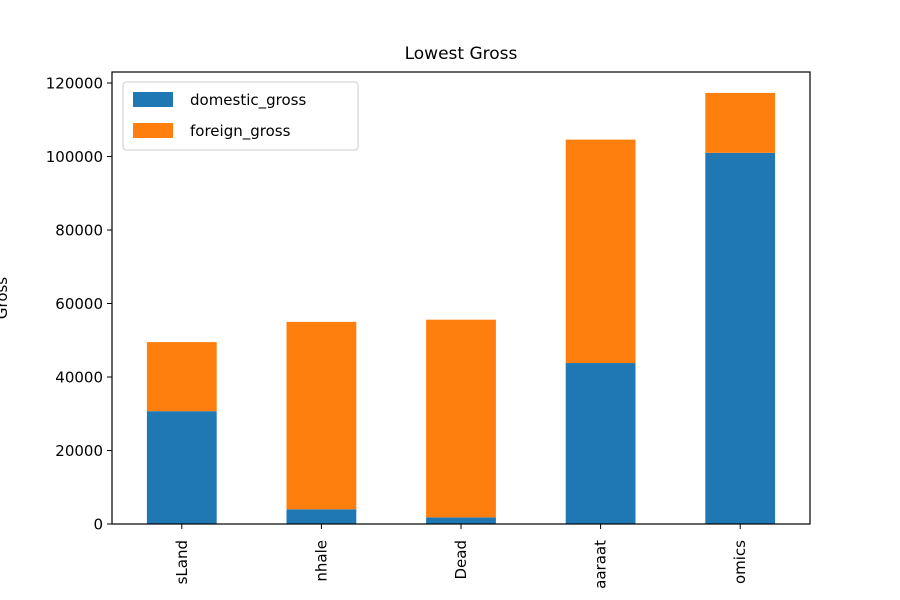 The height and width of the screenshot is (600, 900). What do you see at coordinates (601, 564) in the screenshot?
I see `x-tick-label: aaraat` at bounding box center [601, 564].